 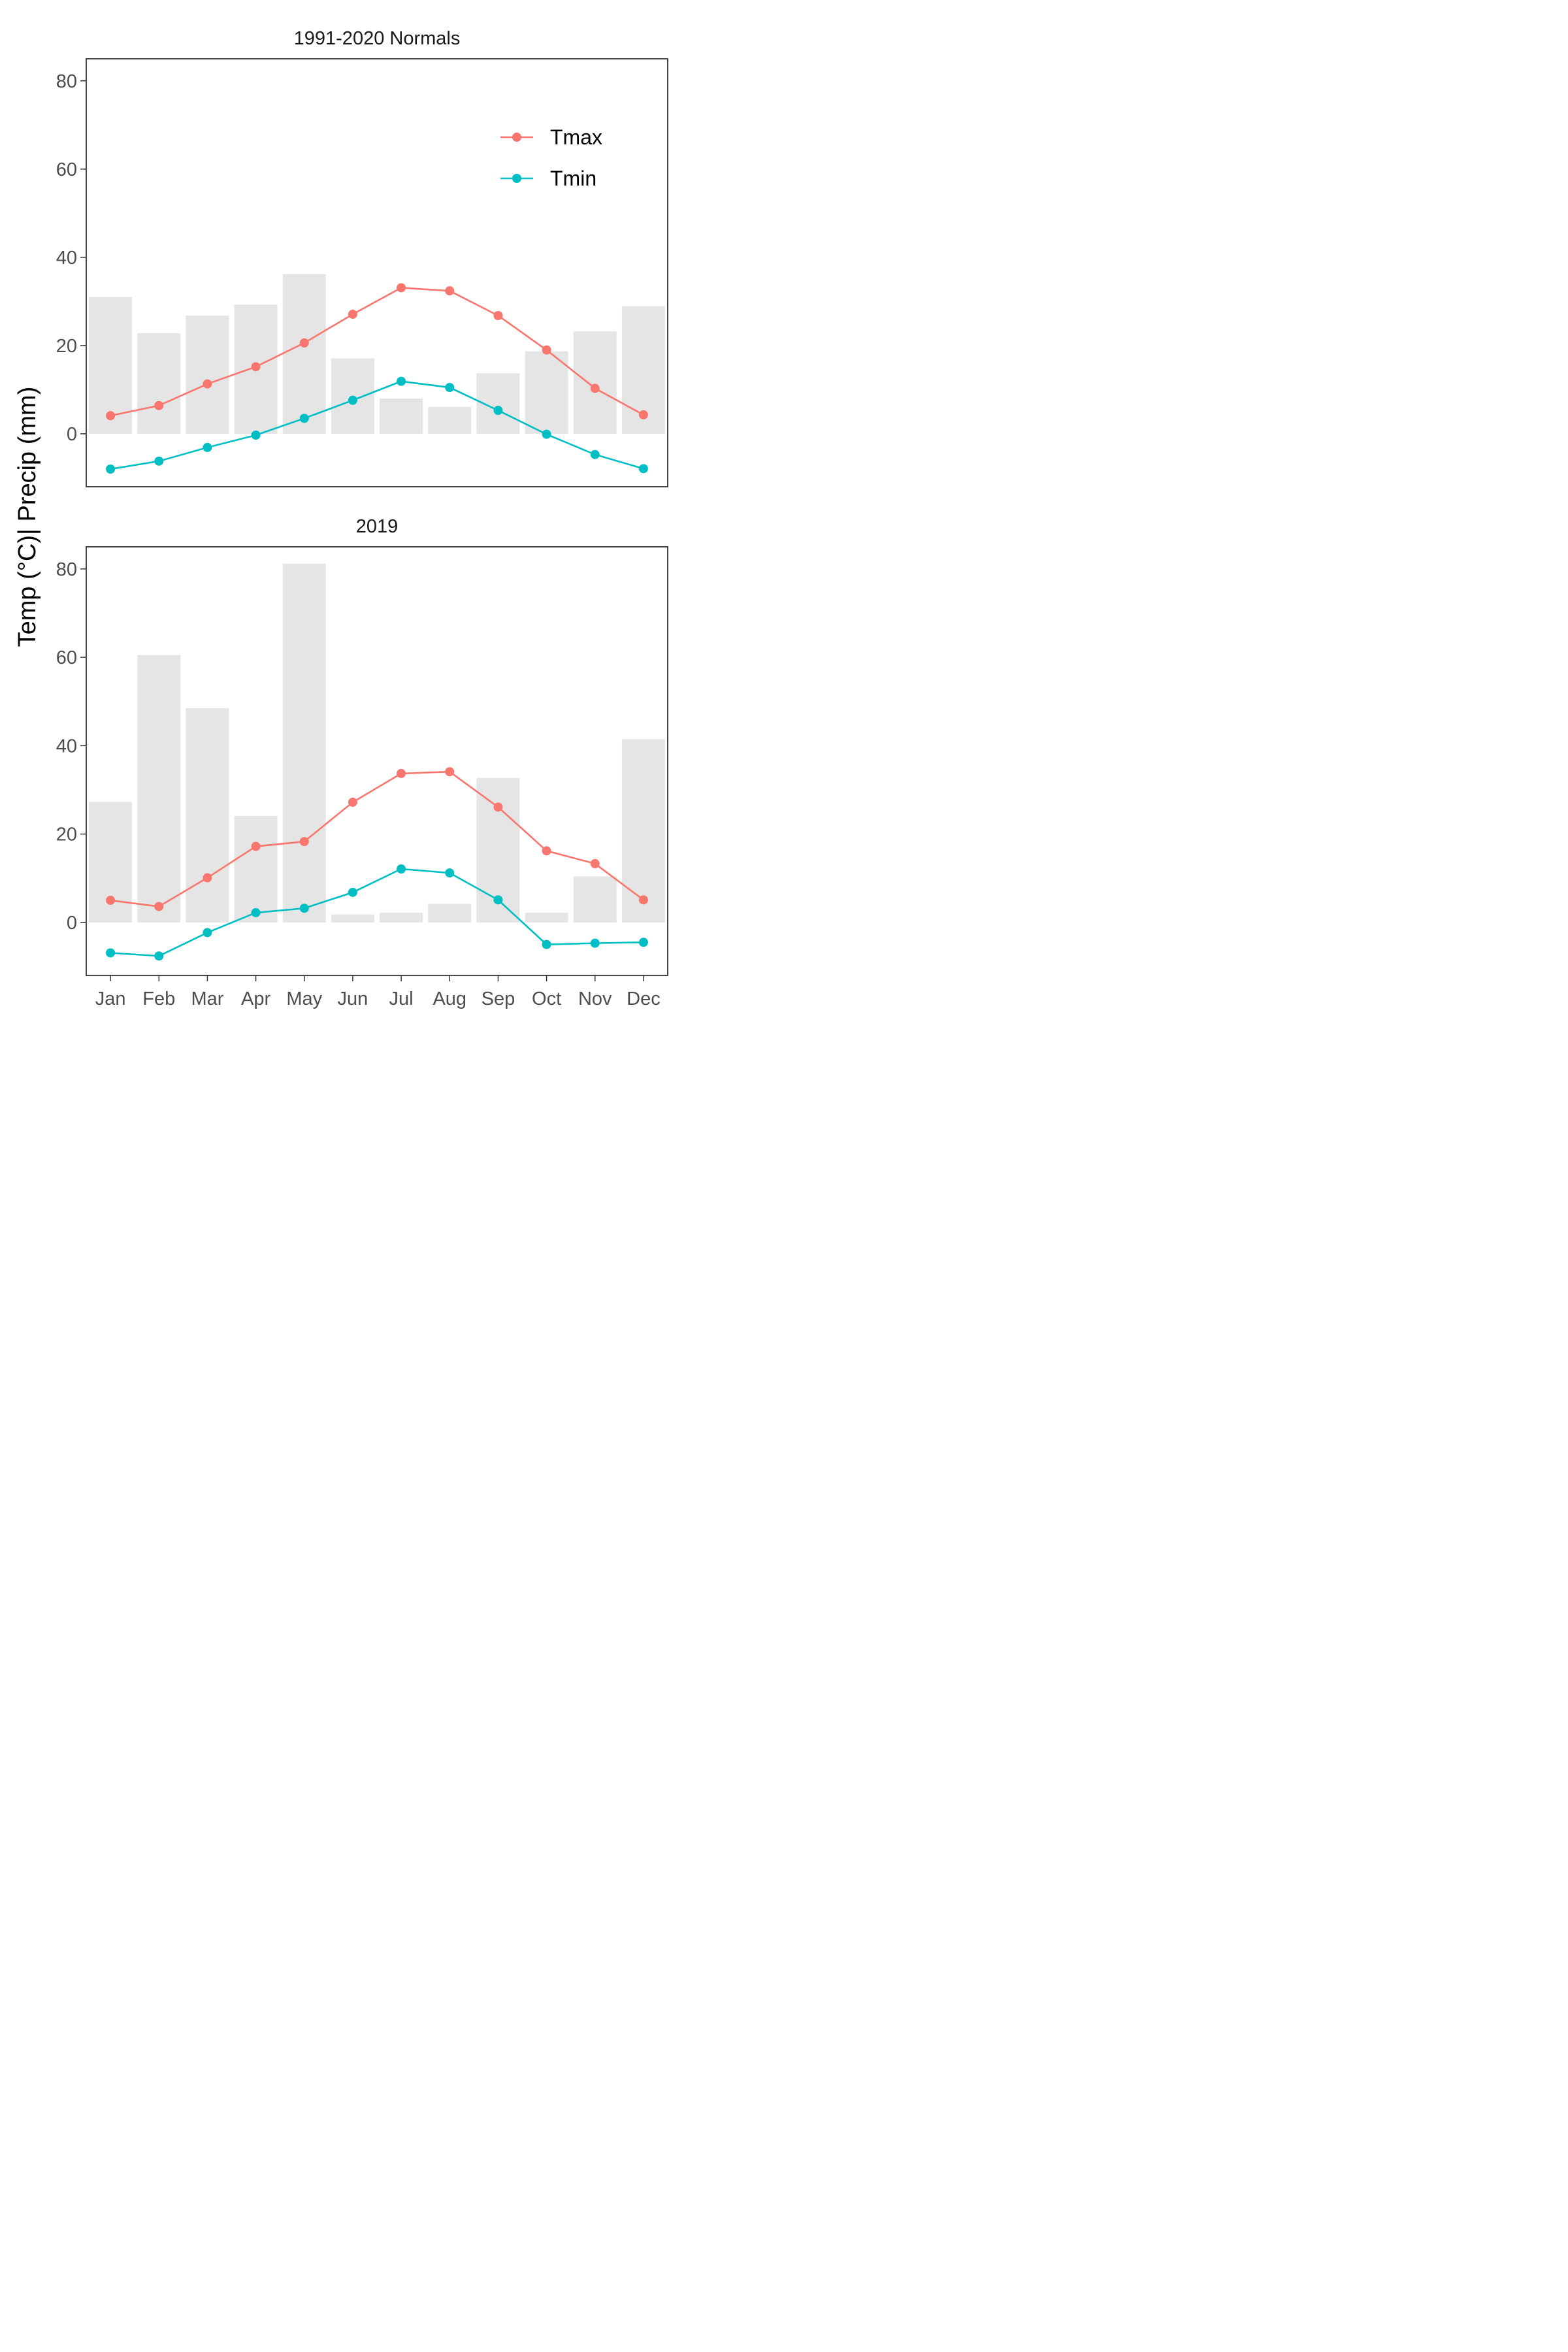 What do you see at coordinates (498, 807) in the screenshot?
I see `point-tmax-sep` at bounding box center [498, 807].